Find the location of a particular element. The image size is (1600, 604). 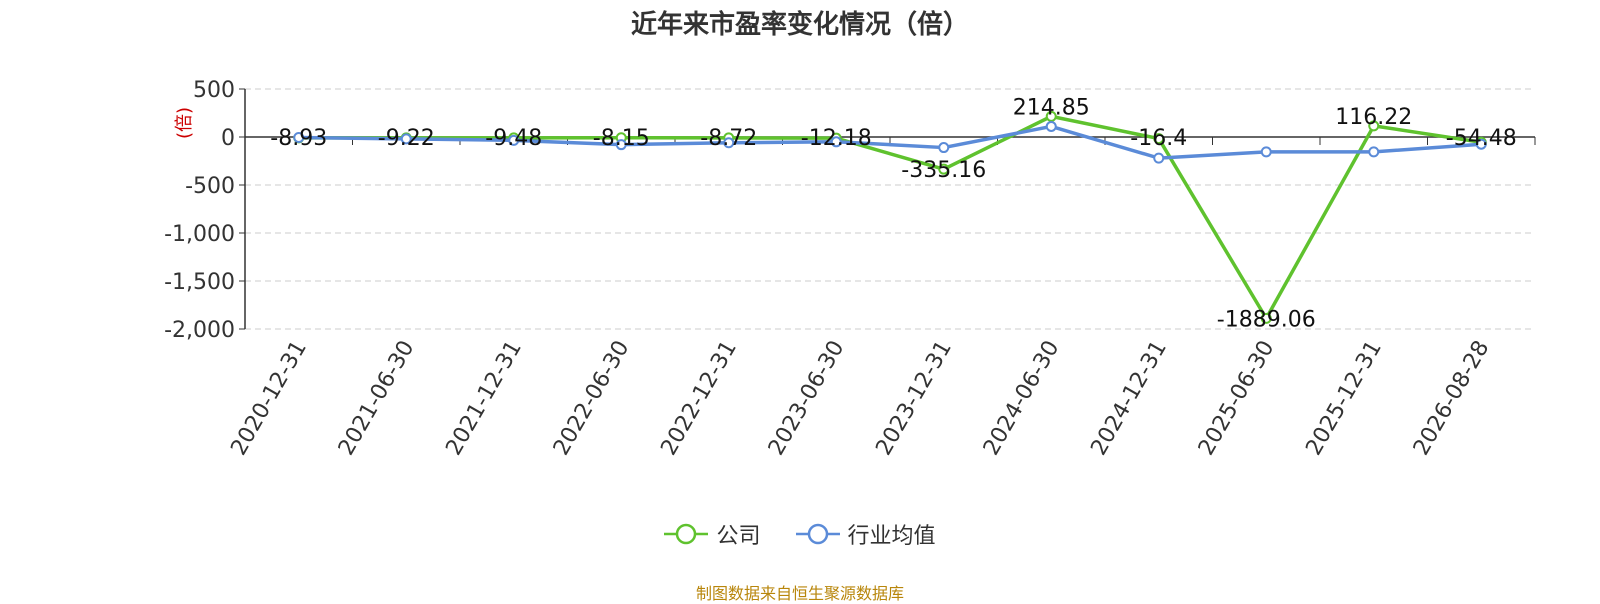

x-tick-label: 2023-12-31 is located at coordinates (914, 398).